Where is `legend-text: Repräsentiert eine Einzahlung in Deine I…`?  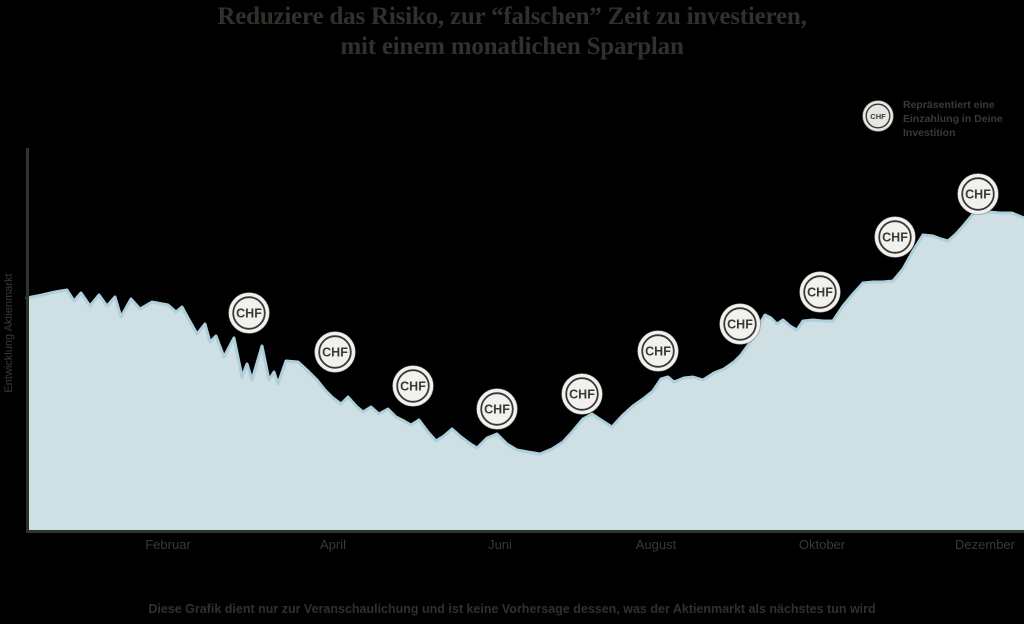
legend-text: Repräsentiert eine Einzahlung in Deine I… is located at coordinates (953, 119).